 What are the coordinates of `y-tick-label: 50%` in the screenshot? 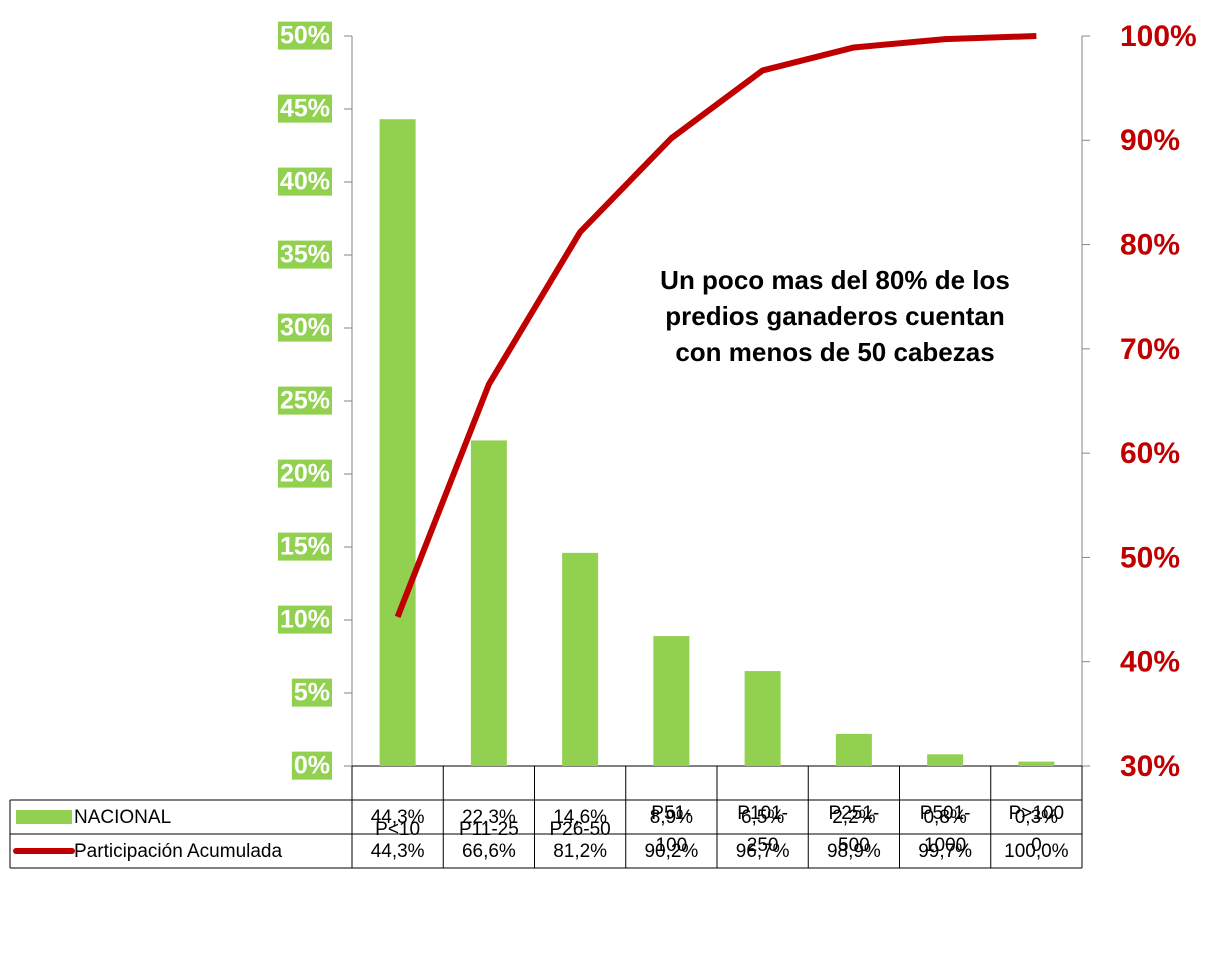 It's located at (305, 36).